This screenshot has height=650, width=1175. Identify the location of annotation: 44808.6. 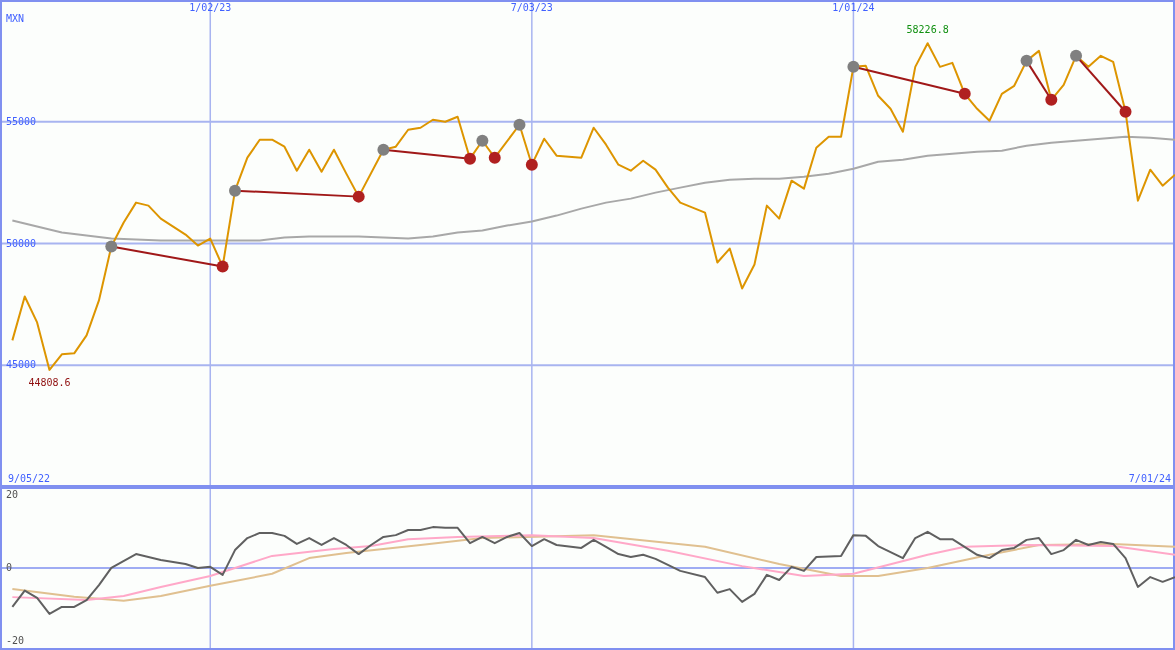
(49, 382).